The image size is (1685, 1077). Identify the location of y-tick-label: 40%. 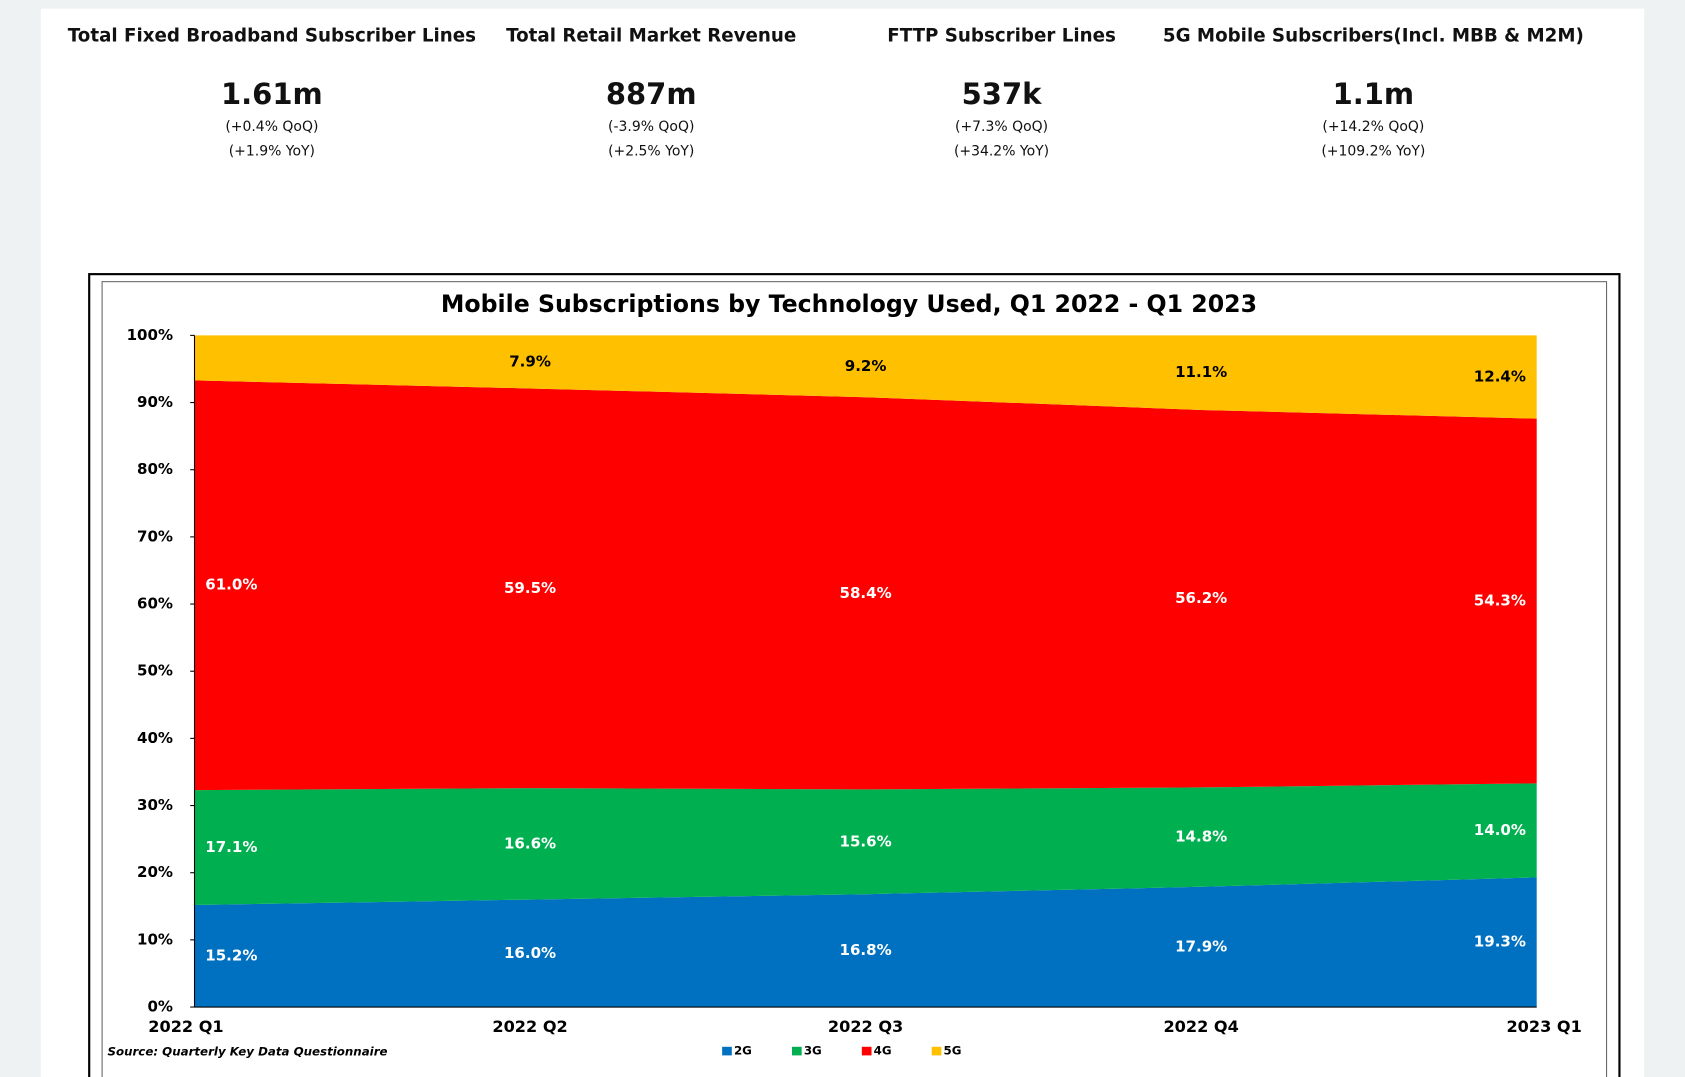
(155, 738).